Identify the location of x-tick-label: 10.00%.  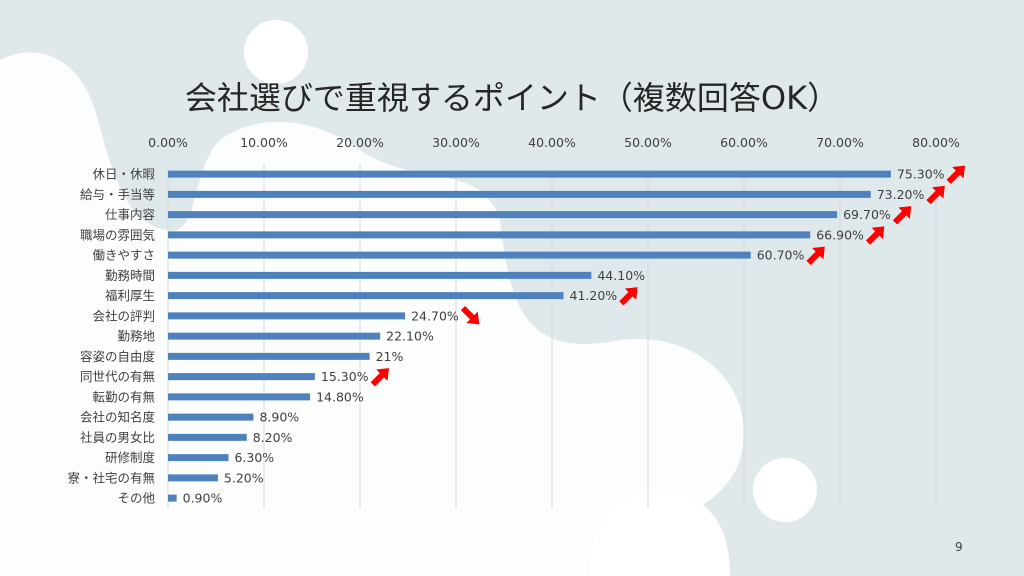
(264, 142).